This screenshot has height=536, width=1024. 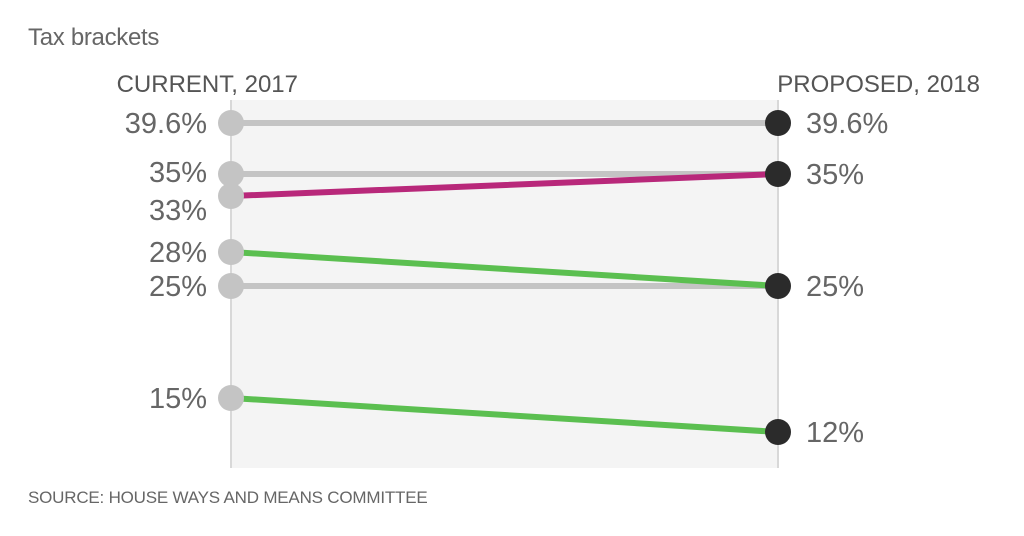 What do you see at coordinates (178, 287) in the screenshot?
I see `current-label-25: 25%` at bounding box center [178, 287].